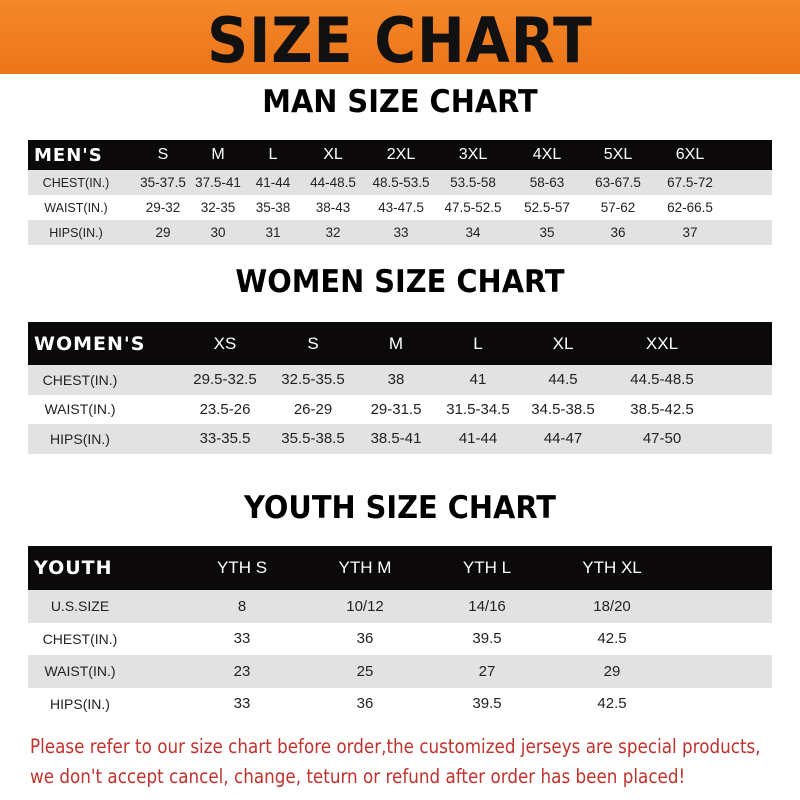 Image resolution: width=800 pixels, height=800 pixels. I want to click on table-label-header: YOUTH, so click(73, 568).